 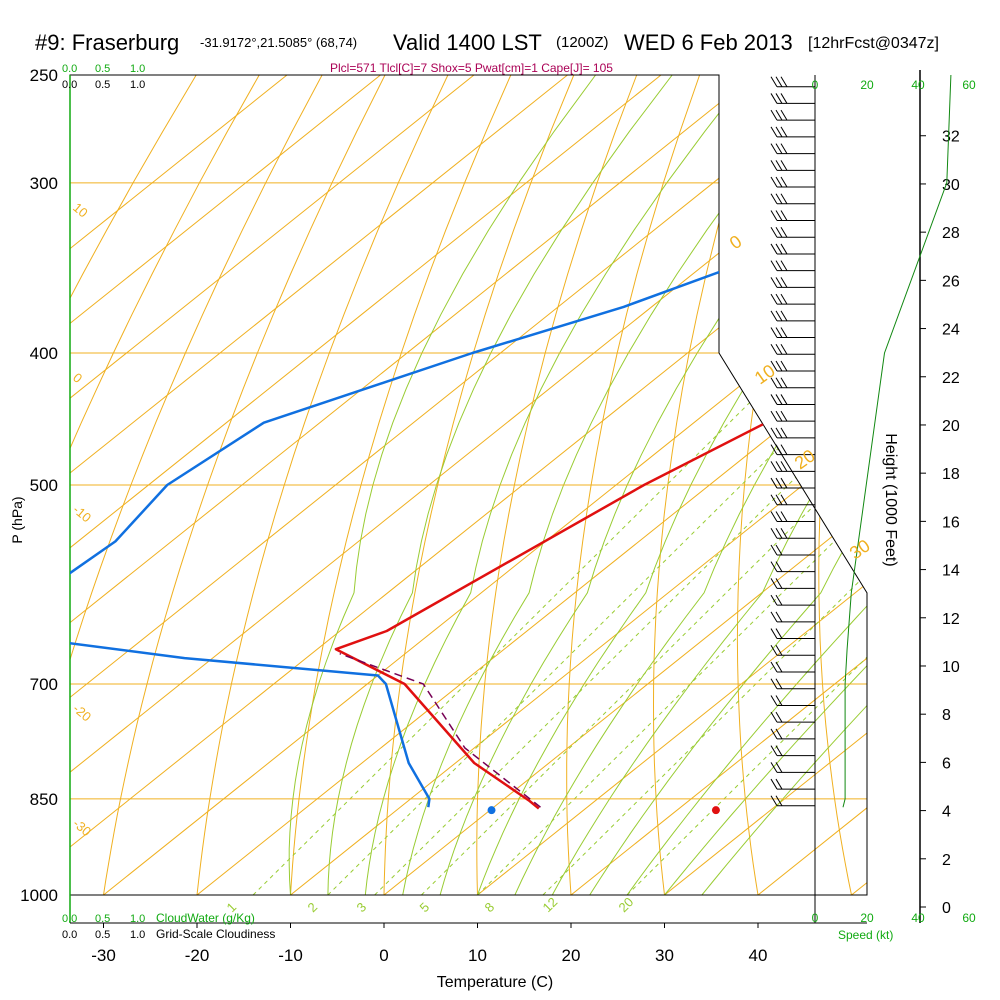 What do you see at coordinates (946, 812) in the screenshot?
I see `height-tick-label: 4` at bounding box center [946, 812].